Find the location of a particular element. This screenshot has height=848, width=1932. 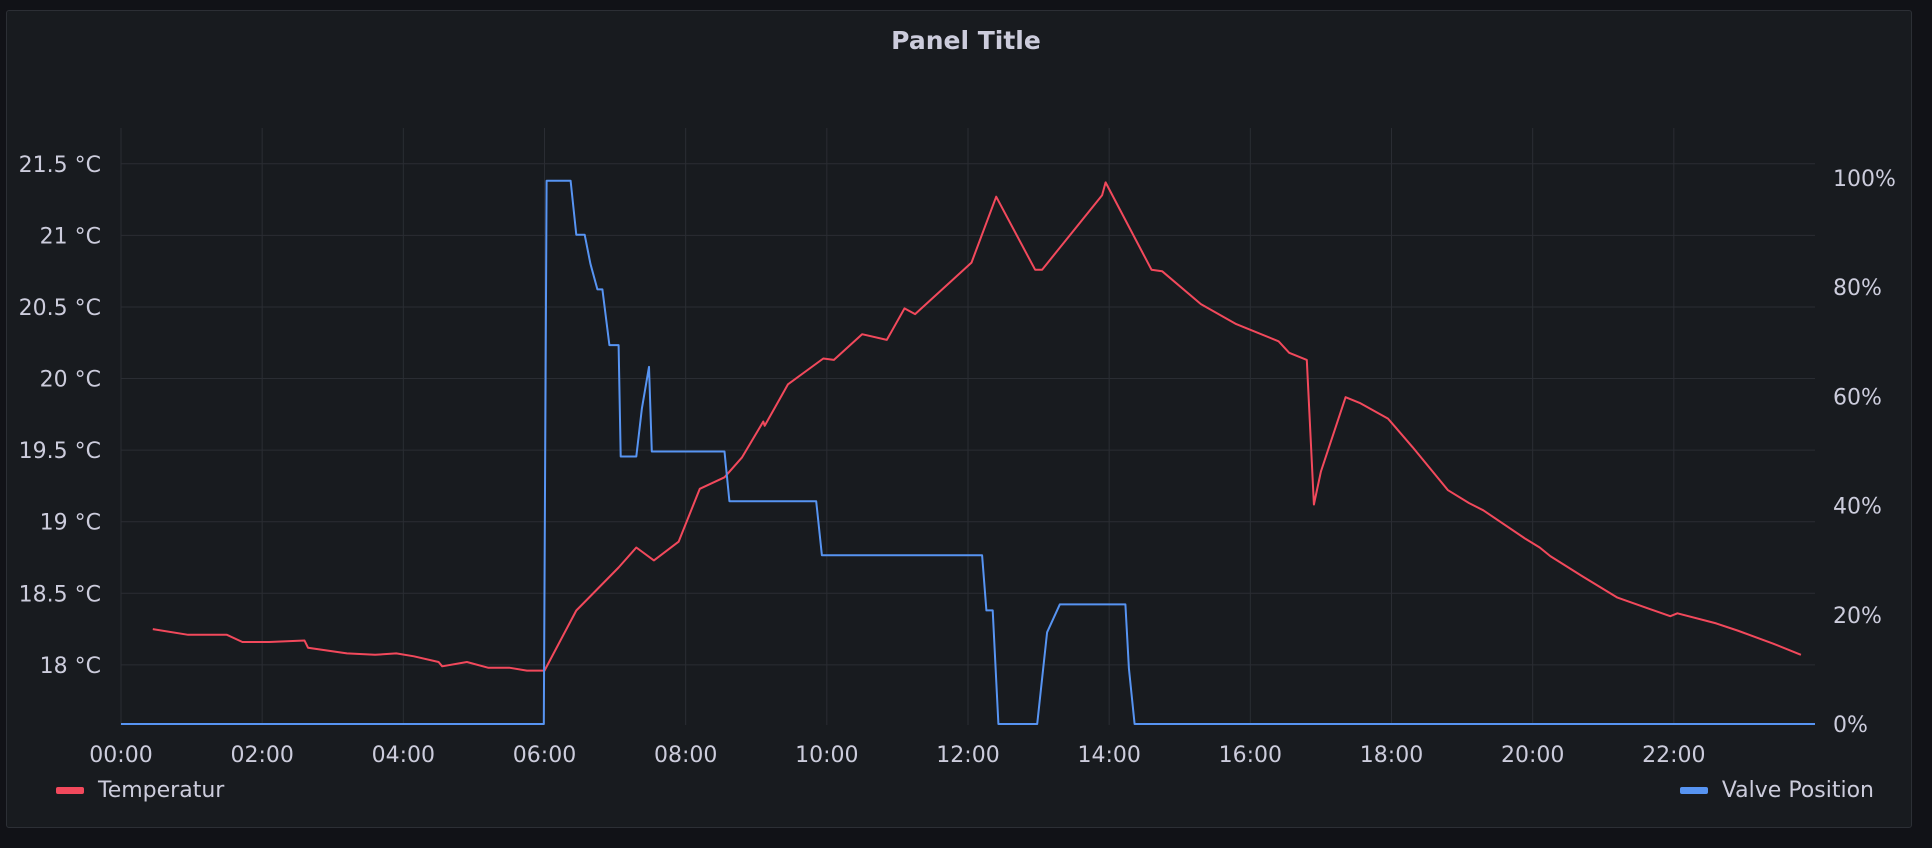

x-tick-label: 16:00 is located at coordinates (1250, 755).